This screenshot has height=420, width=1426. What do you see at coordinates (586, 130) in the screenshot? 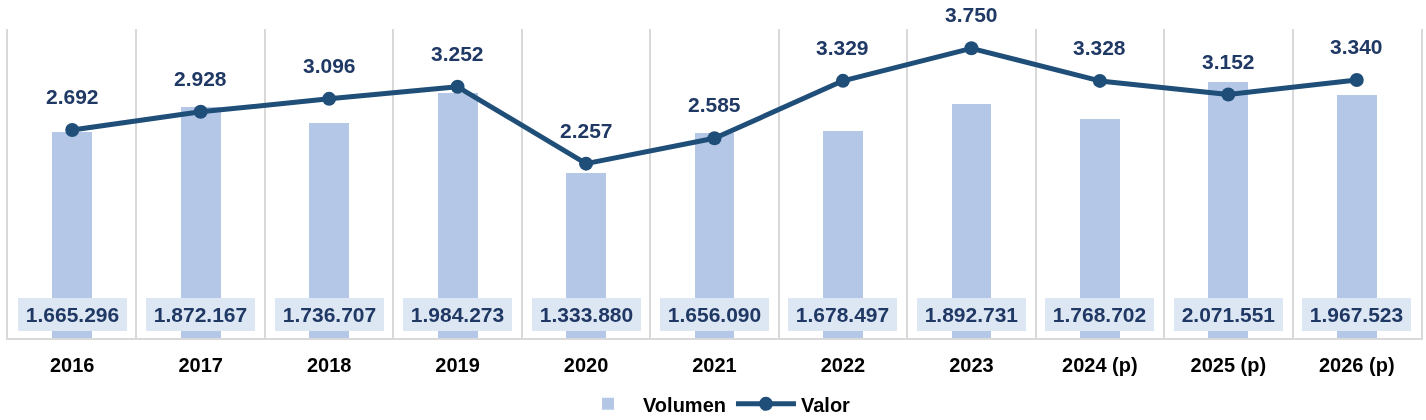
I see `data-label: 2.257` at bounding box center [586, 130].